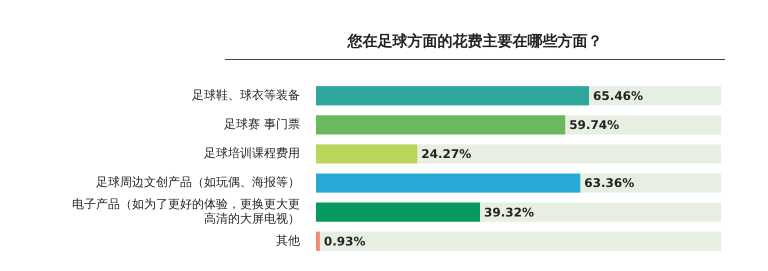  I want to click on data-label: 63.36%, so click(609, 183).